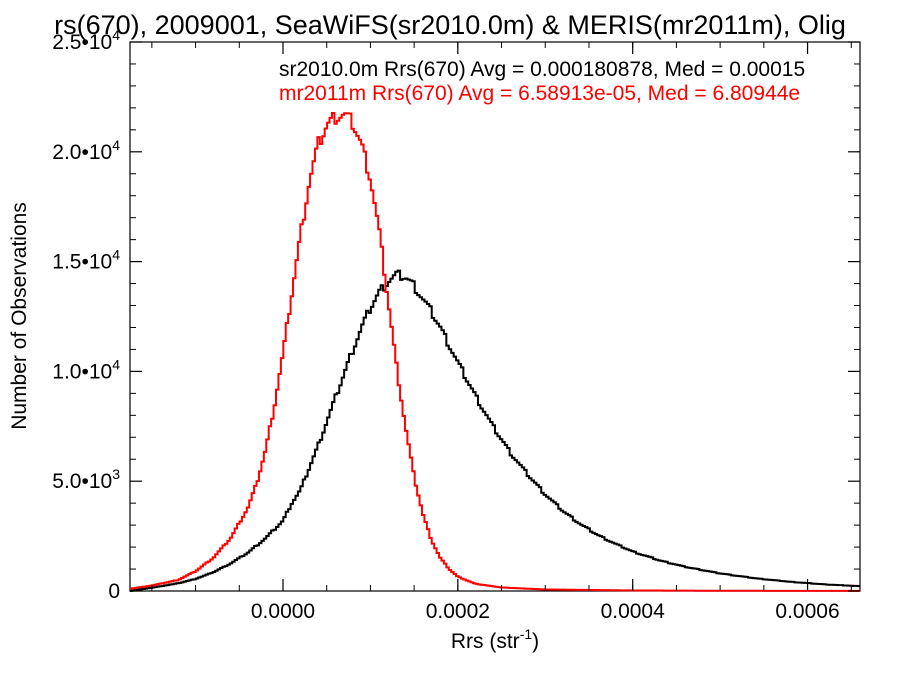 The width and height of the screenshot is (900, 675). What do you see at coordinates (633, 611) in the screenshot?
I see `x-tick-label: 0.0004` at bounding box center [633, 611].